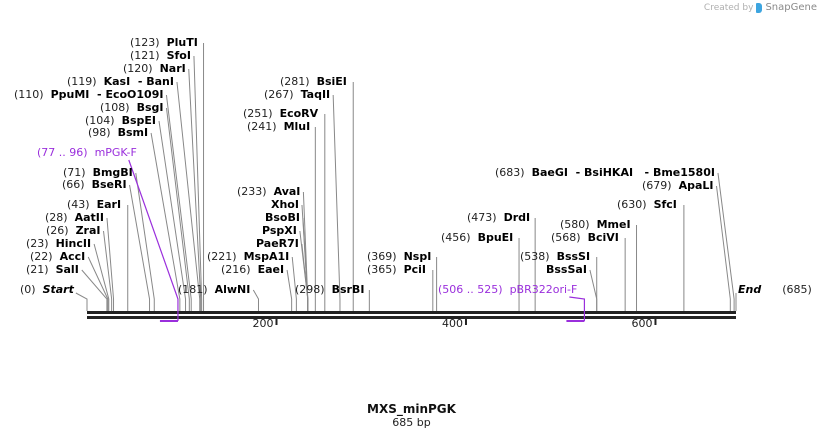 Image resolution: width=823 pixels, height=438 pixels. What do you see at coordinates (52, 269) in the screenshot?
I see `restriction-site-sali: (21) SalI` at bounding box center [52, 269].